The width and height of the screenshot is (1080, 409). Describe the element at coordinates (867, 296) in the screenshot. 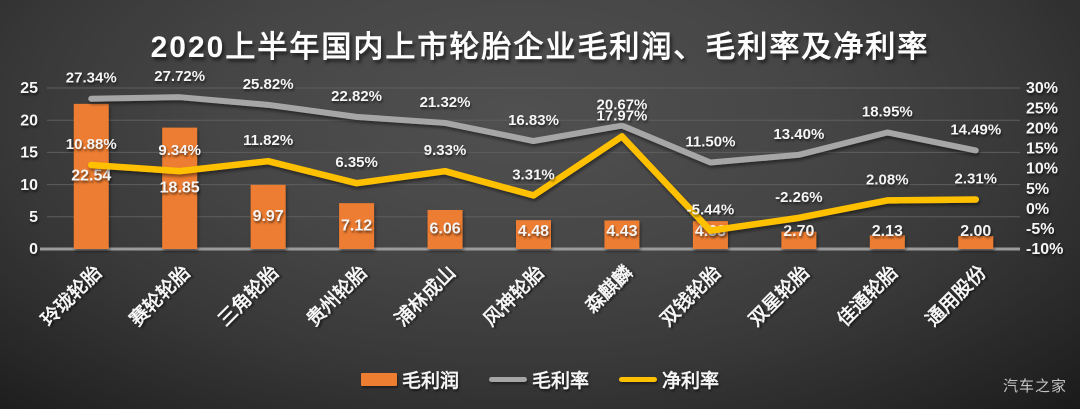

I see `category-label: 佳通轮胎` at that location.